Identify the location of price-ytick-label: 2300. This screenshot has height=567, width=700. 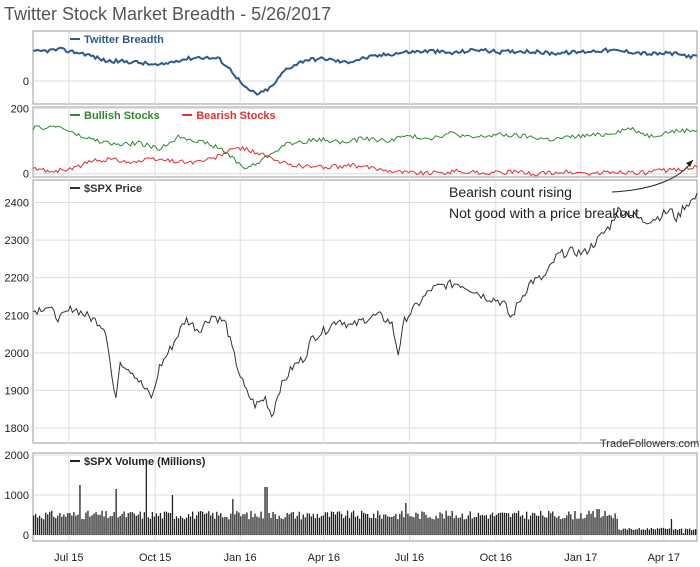
(17, 241).